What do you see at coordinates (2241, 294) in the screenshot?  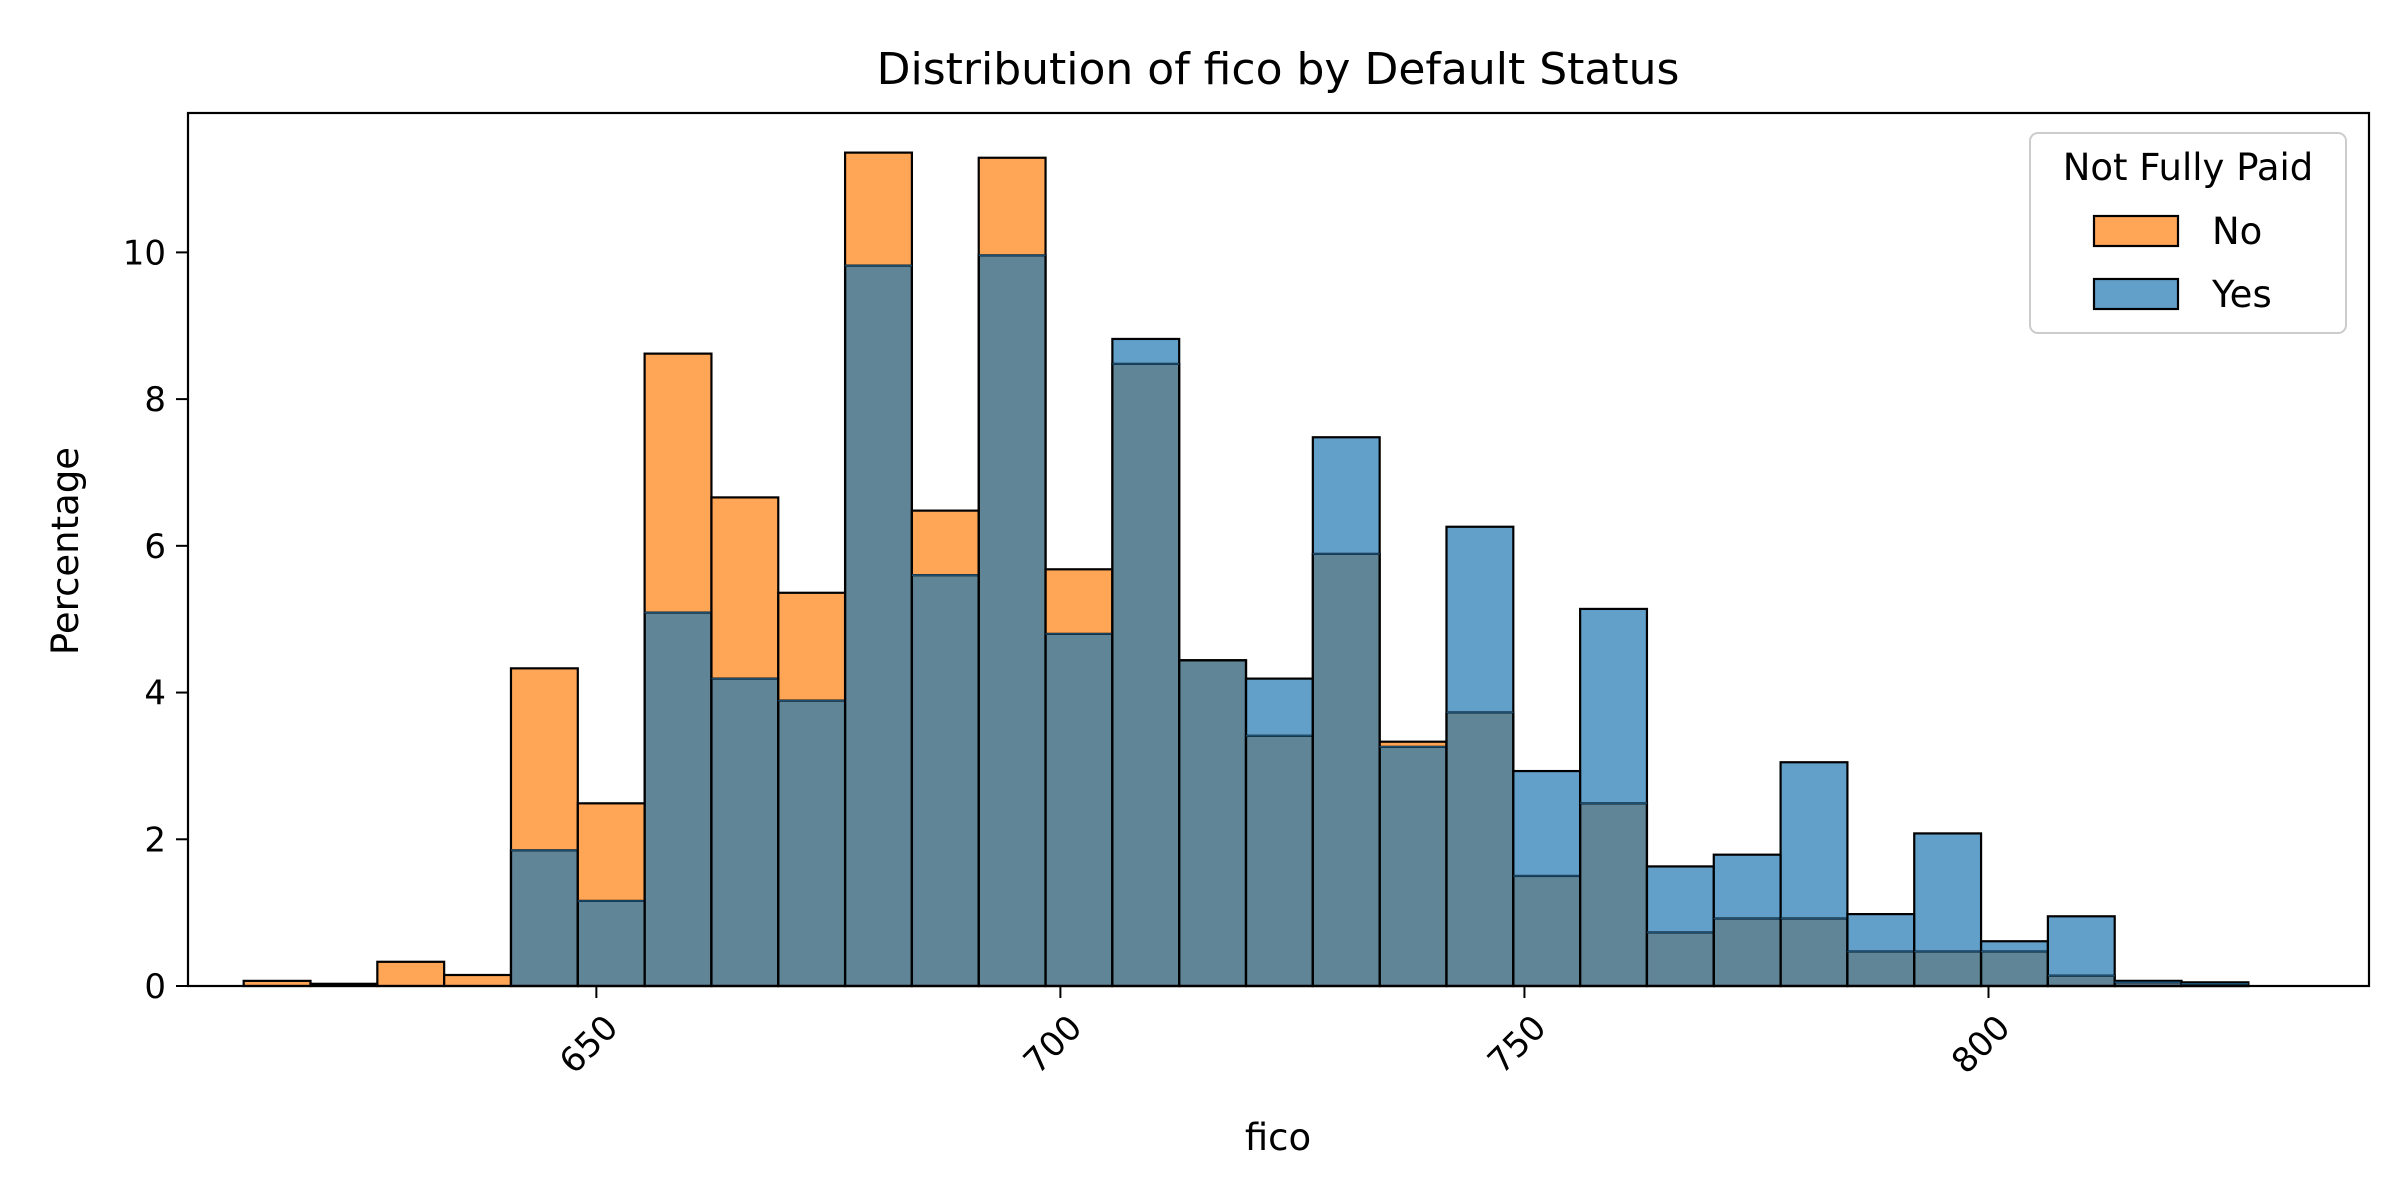 I see `legend-label-yes: Yes` at bounding box center [2241, 294].